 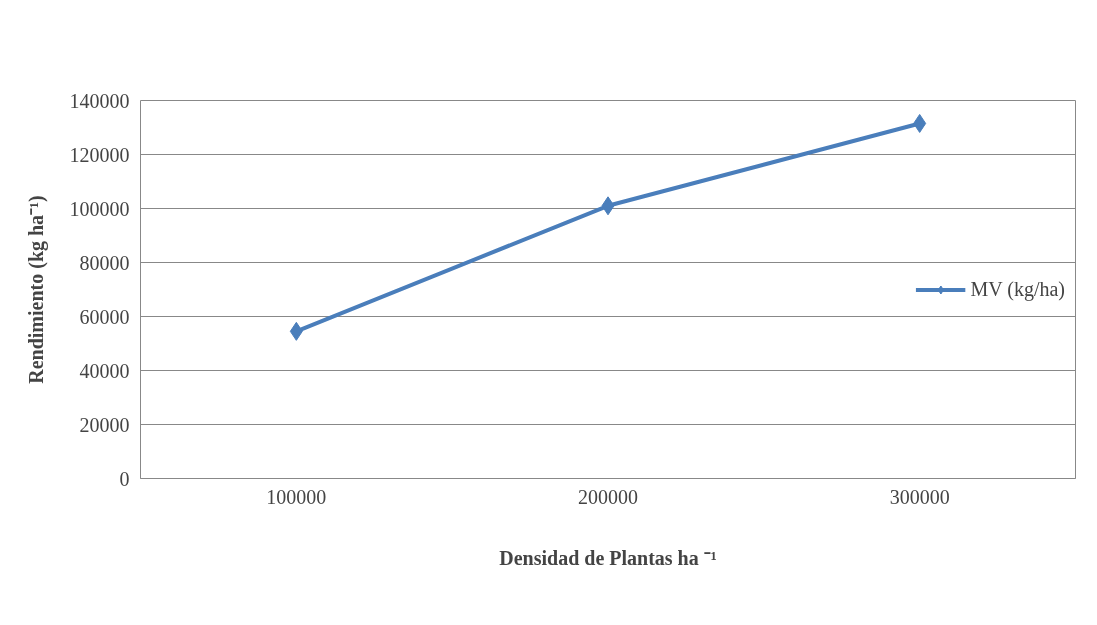 I want to click on y-tick-label: 20000, so click(x=104, y=424).